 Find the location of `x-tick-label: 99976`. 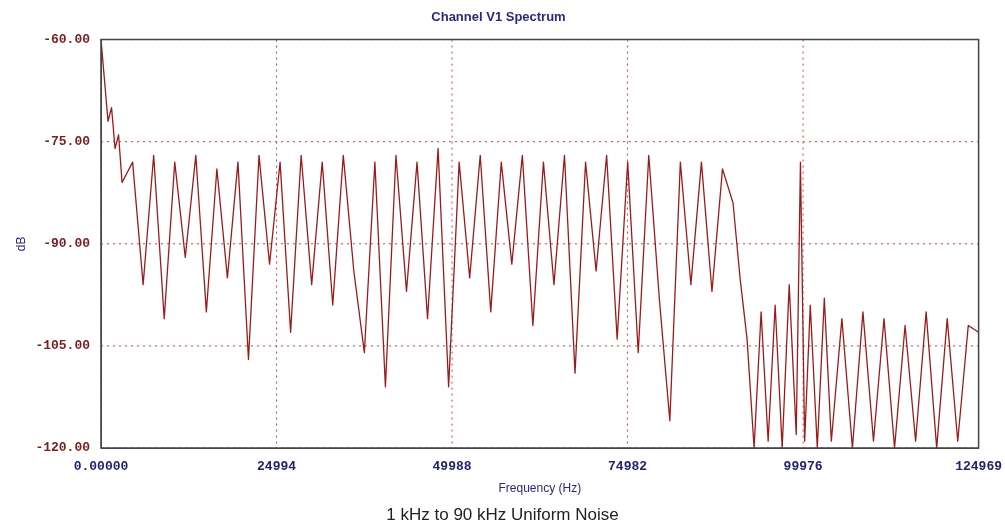

x-tick-label: 99976 is located at coordinates (803, 467).